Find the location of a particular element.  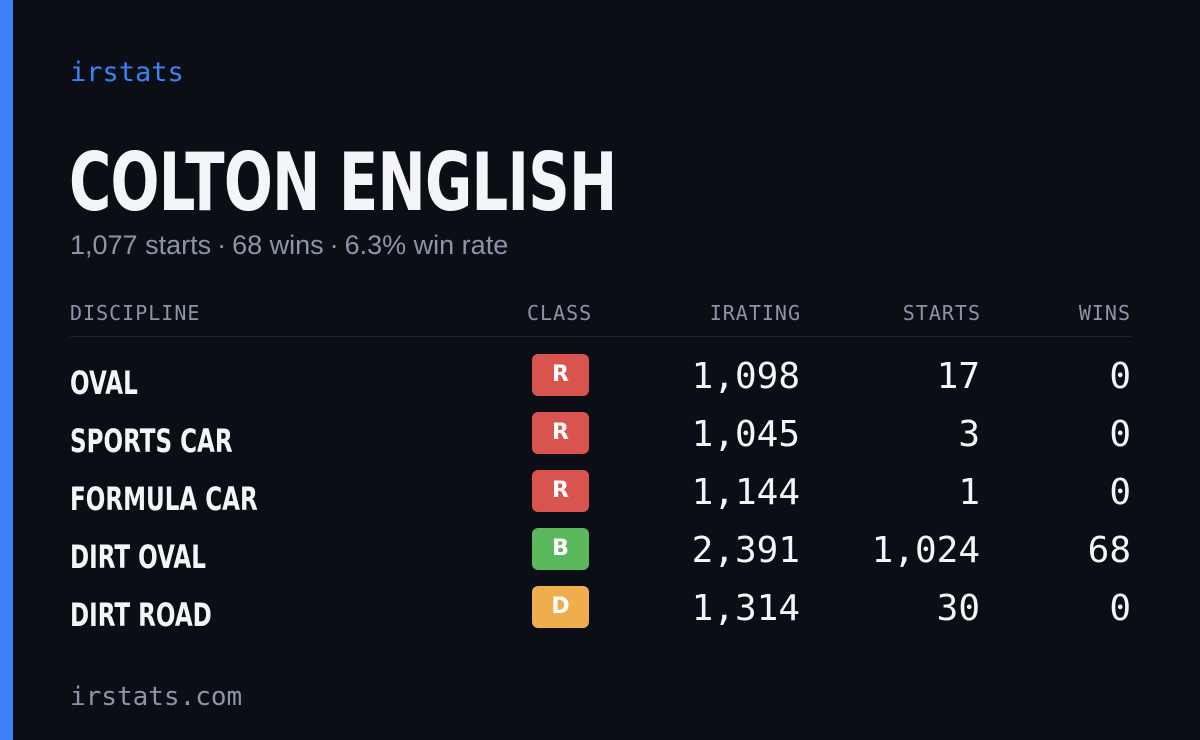

driver-summary: 1,077 starts · 68 wins · 6.3% win rate is located at coordinates (289, 245).